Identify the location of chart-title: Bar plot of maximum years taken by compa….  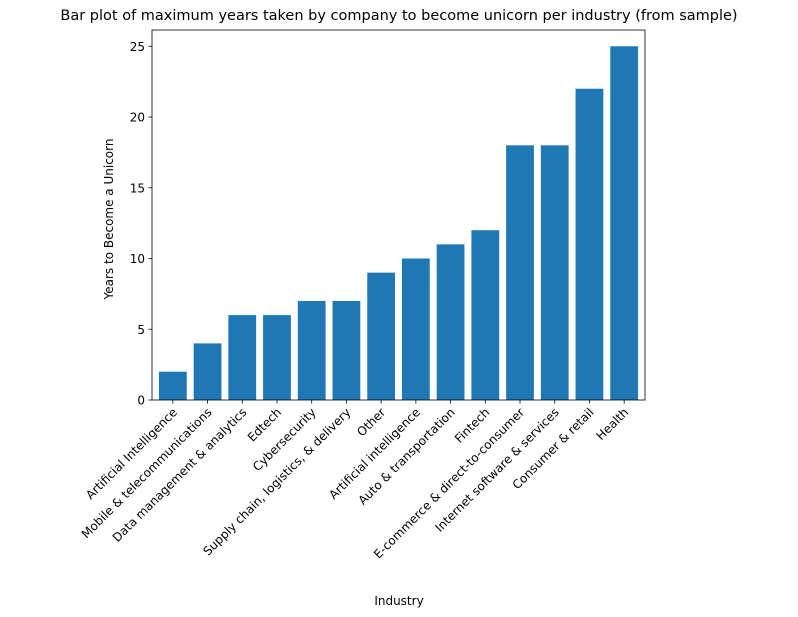
(398, 16).